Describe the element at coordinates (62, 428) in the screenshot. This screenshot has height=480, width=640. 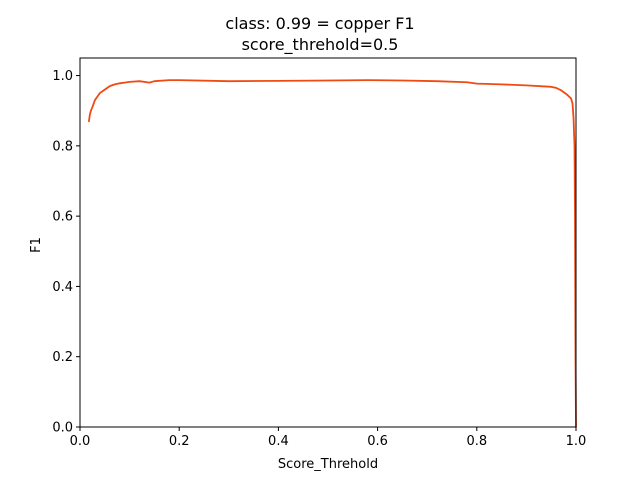
I see `y-tick-label-0: 0.0` at that location.